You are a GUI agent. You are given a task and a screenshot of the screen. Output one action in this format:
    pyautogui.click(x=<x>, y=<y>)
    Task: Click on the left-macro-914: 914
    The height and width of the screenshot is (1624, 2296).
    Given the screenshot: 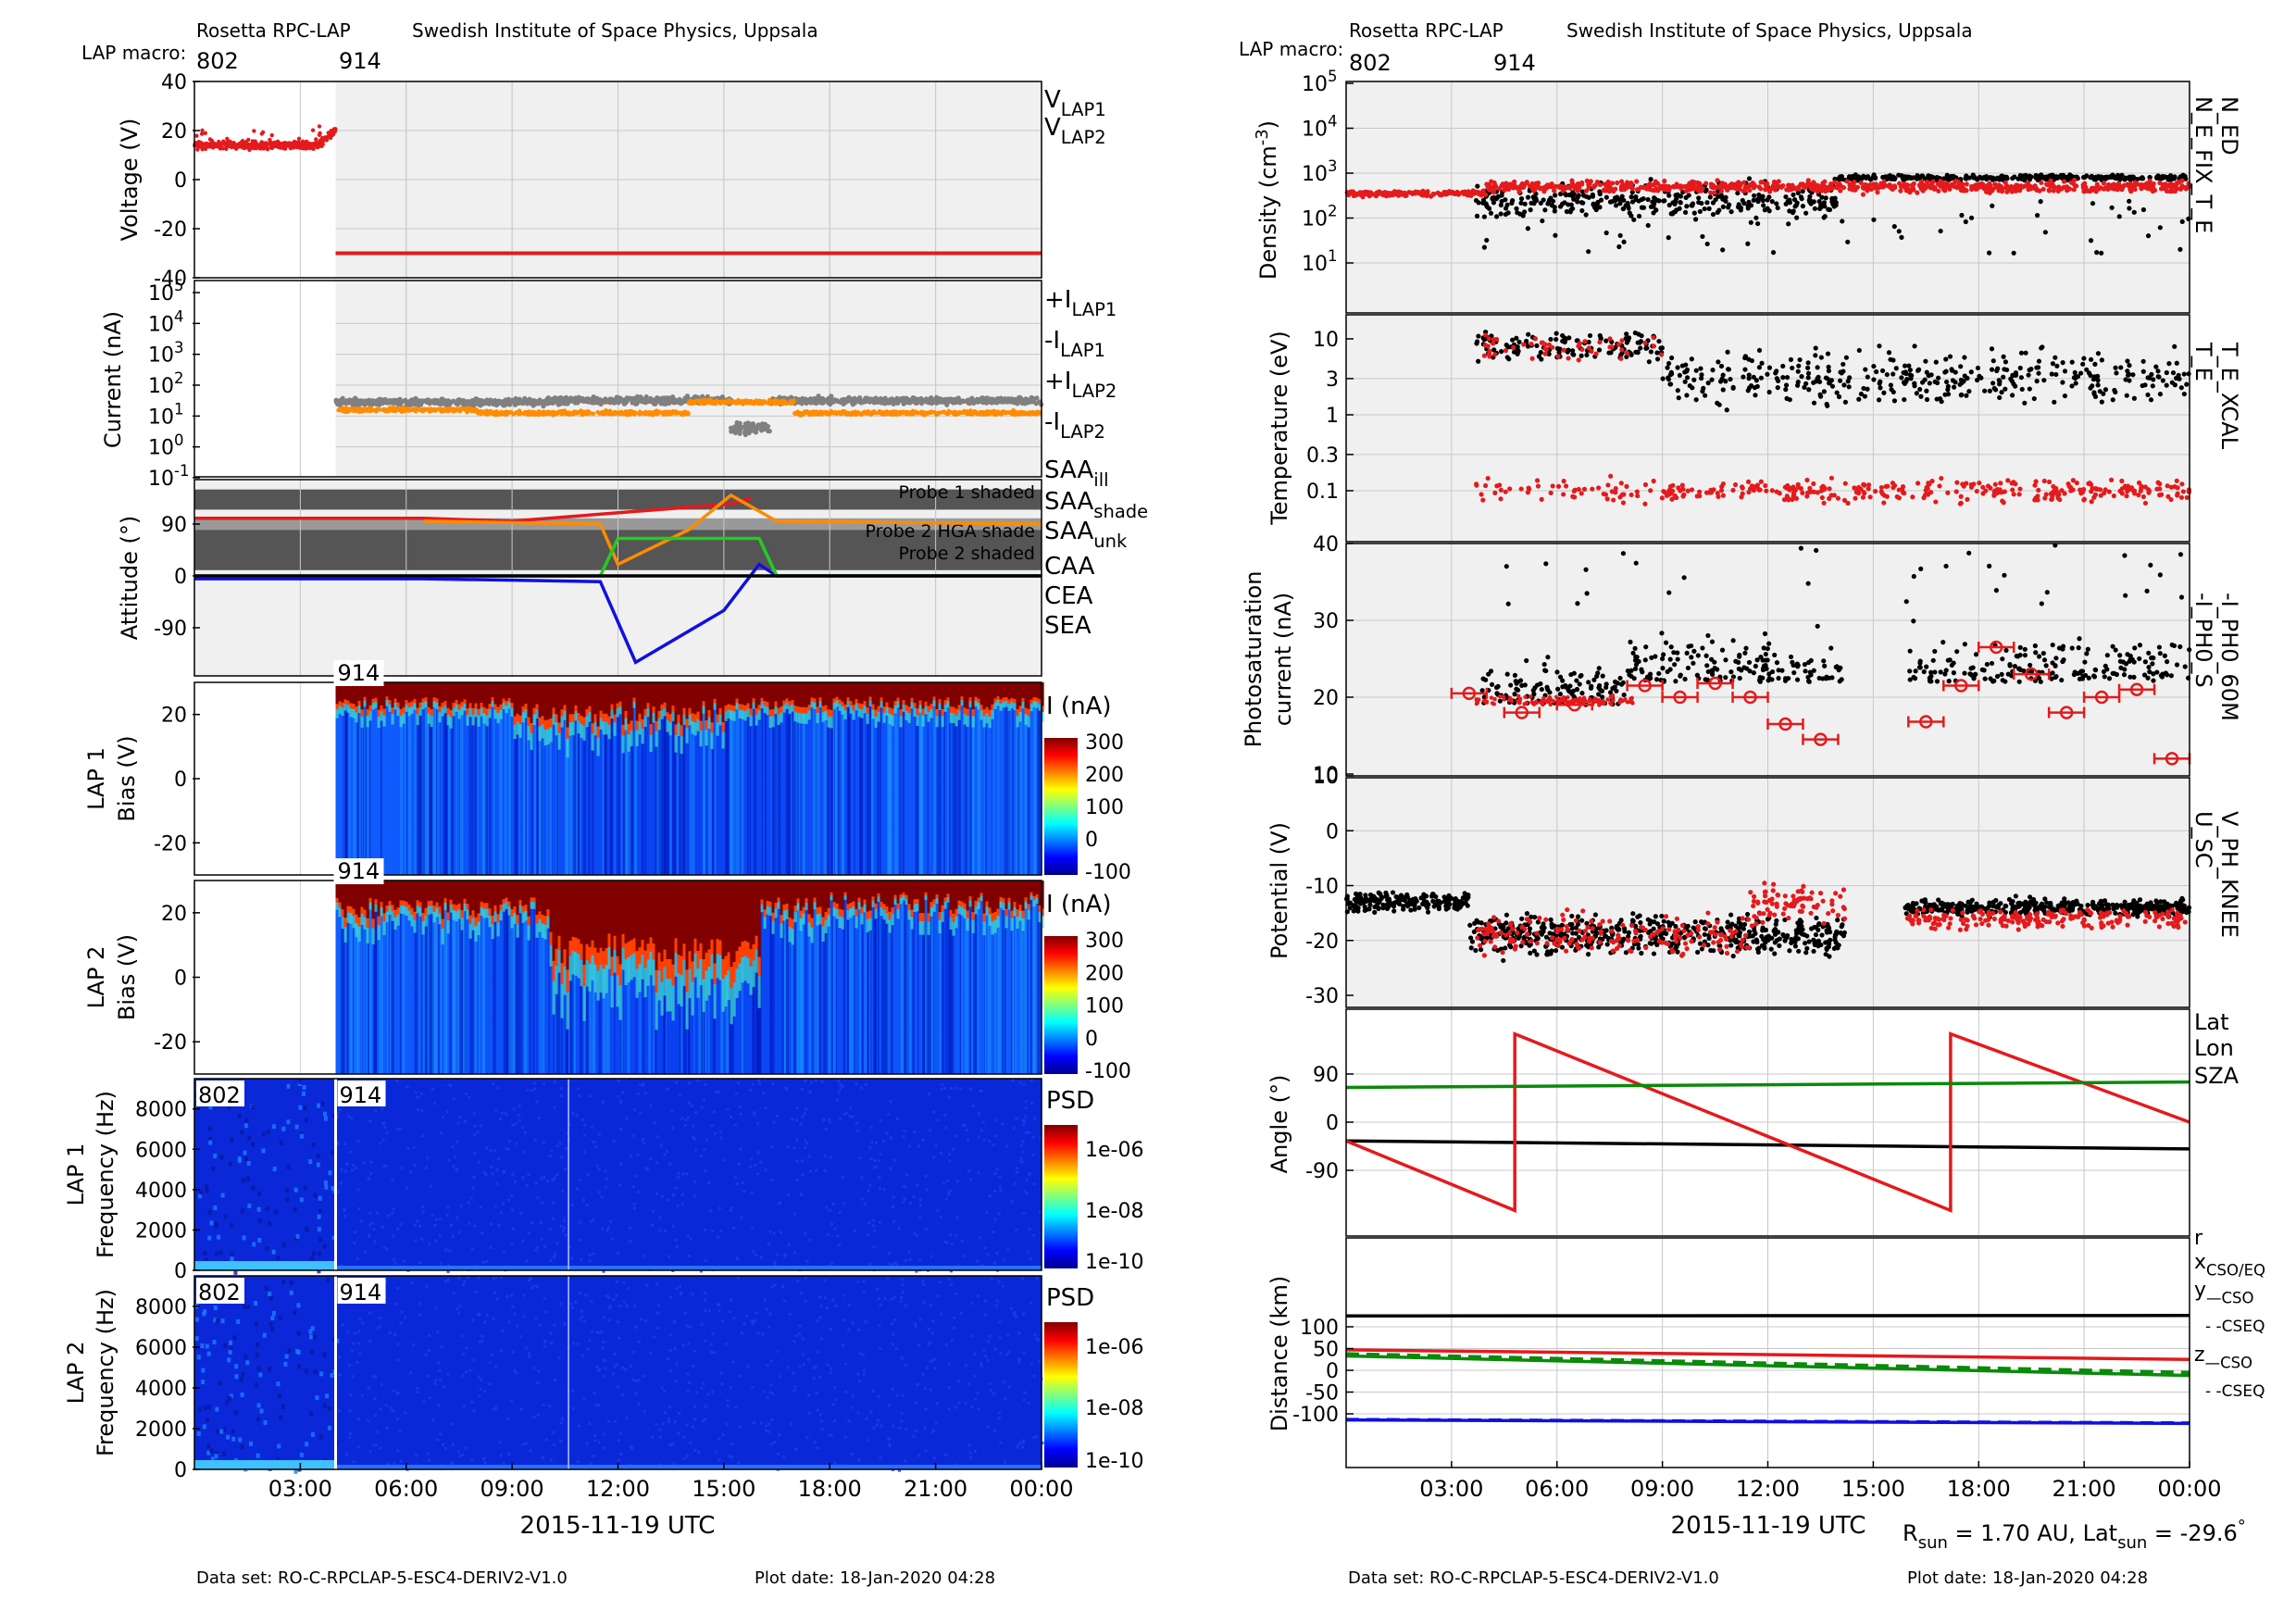 What is the action you would take?
    pyautogui.click(x=360, y=61)
    